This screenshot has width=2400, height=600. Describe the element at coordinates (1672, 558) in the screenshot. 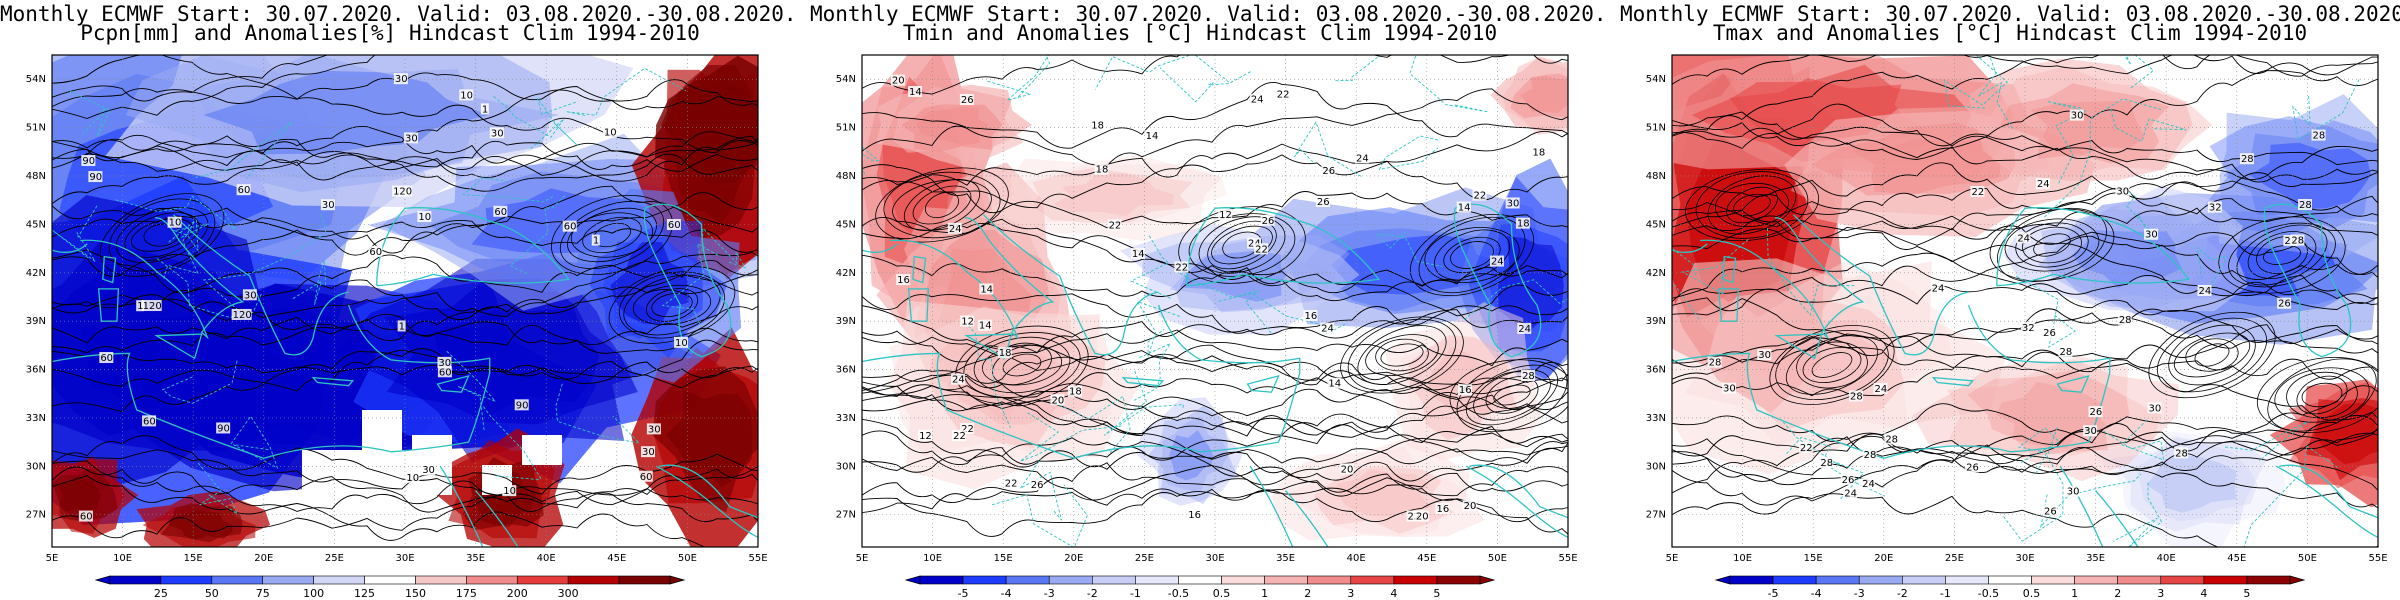

I see `lon-label: 5E` at that location.